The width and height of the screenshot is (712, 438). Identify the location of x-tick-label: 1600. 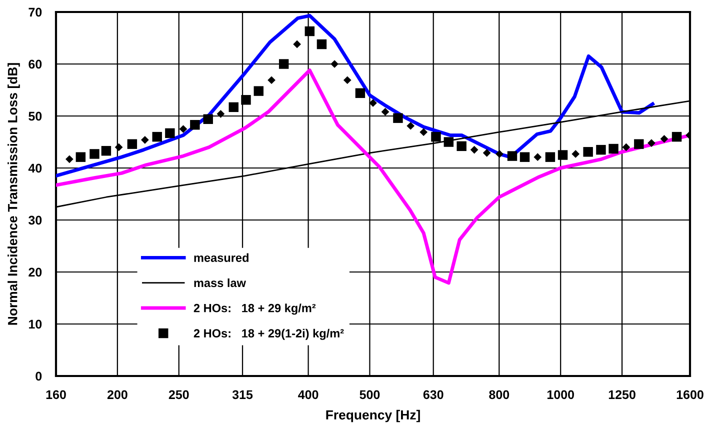
(690, 395).